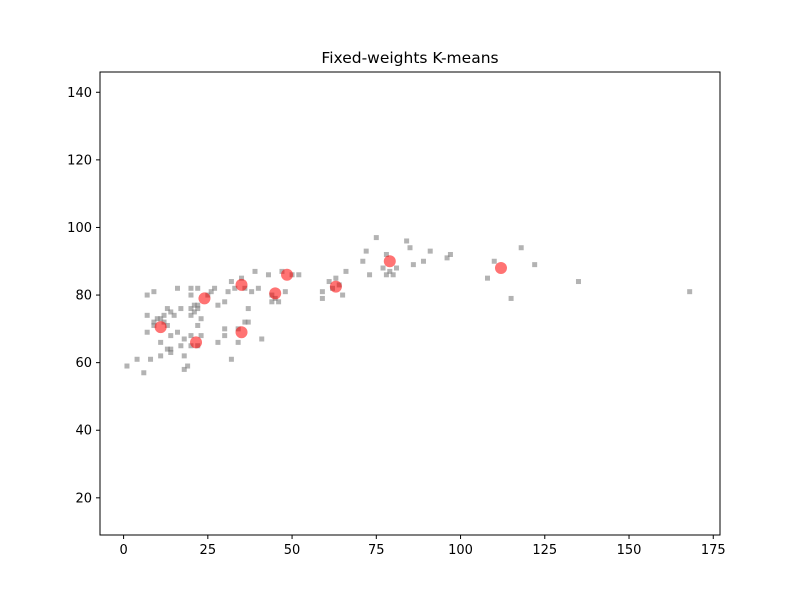 The width and height of the screenshot is (800, 600). I want to click on y-tick-label: 40, so click(83, 431).